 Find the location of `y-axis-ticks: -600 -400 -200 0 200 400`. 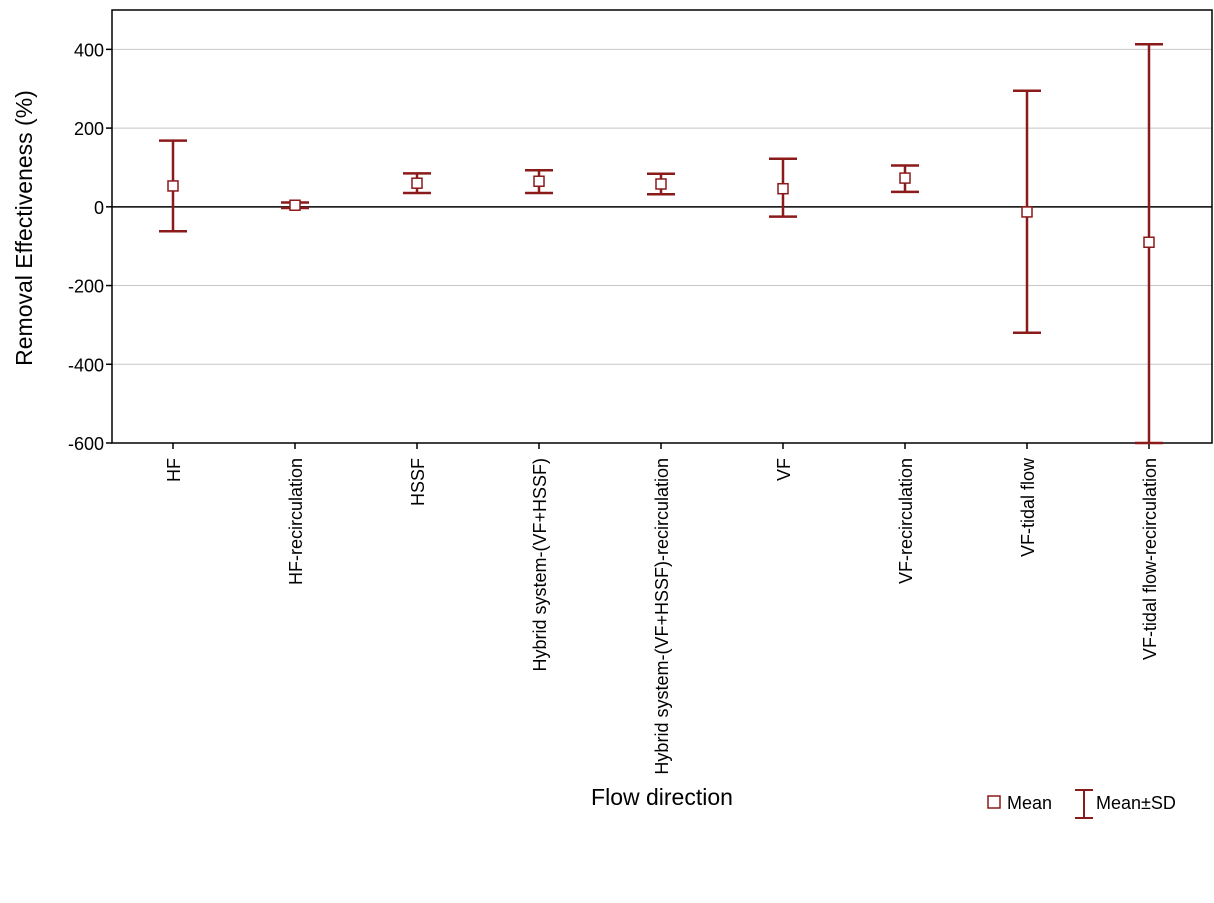

y-axis-ticks: -600 -400 -200 0 200 400 is located at coordinates (90, 247).